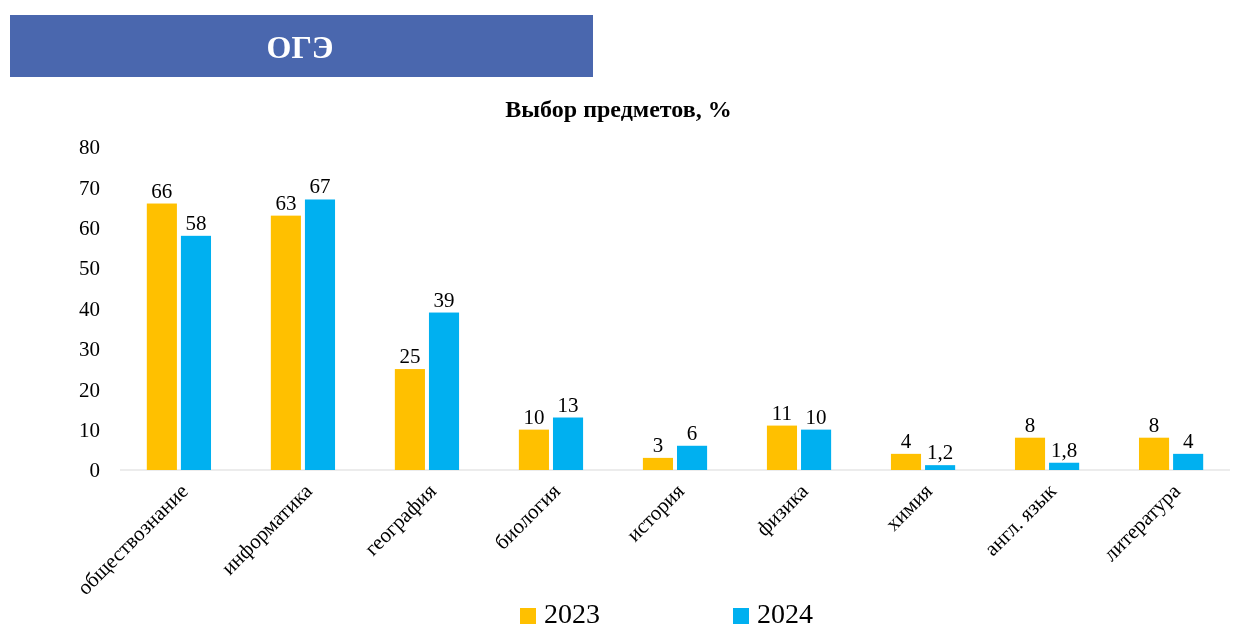  I want to click on legend-label: 2023, so click(572, 613).